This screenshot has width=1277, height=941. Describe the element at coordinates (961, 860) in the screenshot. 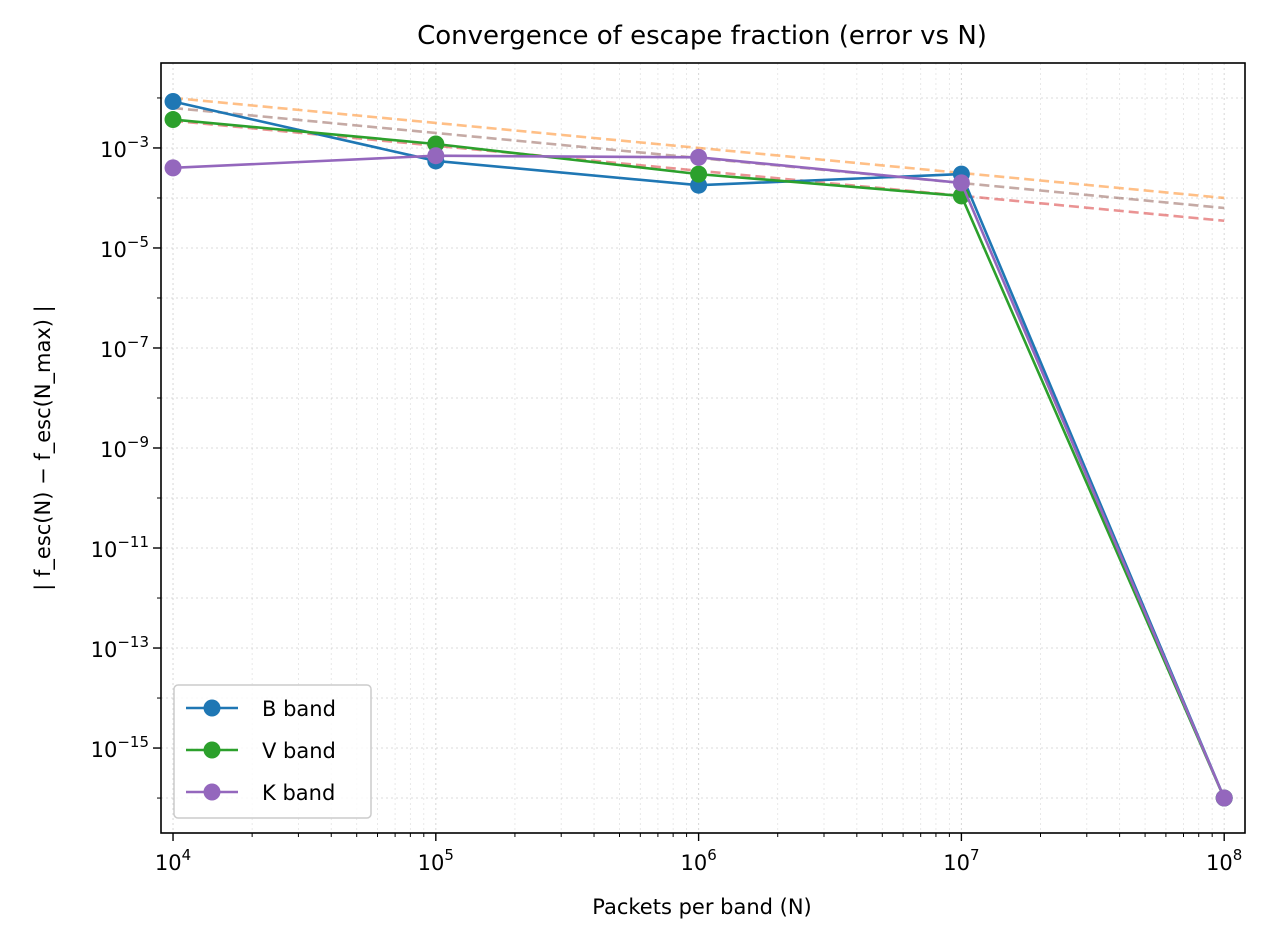

I see `x-tick-label: 10⁷` at that location.